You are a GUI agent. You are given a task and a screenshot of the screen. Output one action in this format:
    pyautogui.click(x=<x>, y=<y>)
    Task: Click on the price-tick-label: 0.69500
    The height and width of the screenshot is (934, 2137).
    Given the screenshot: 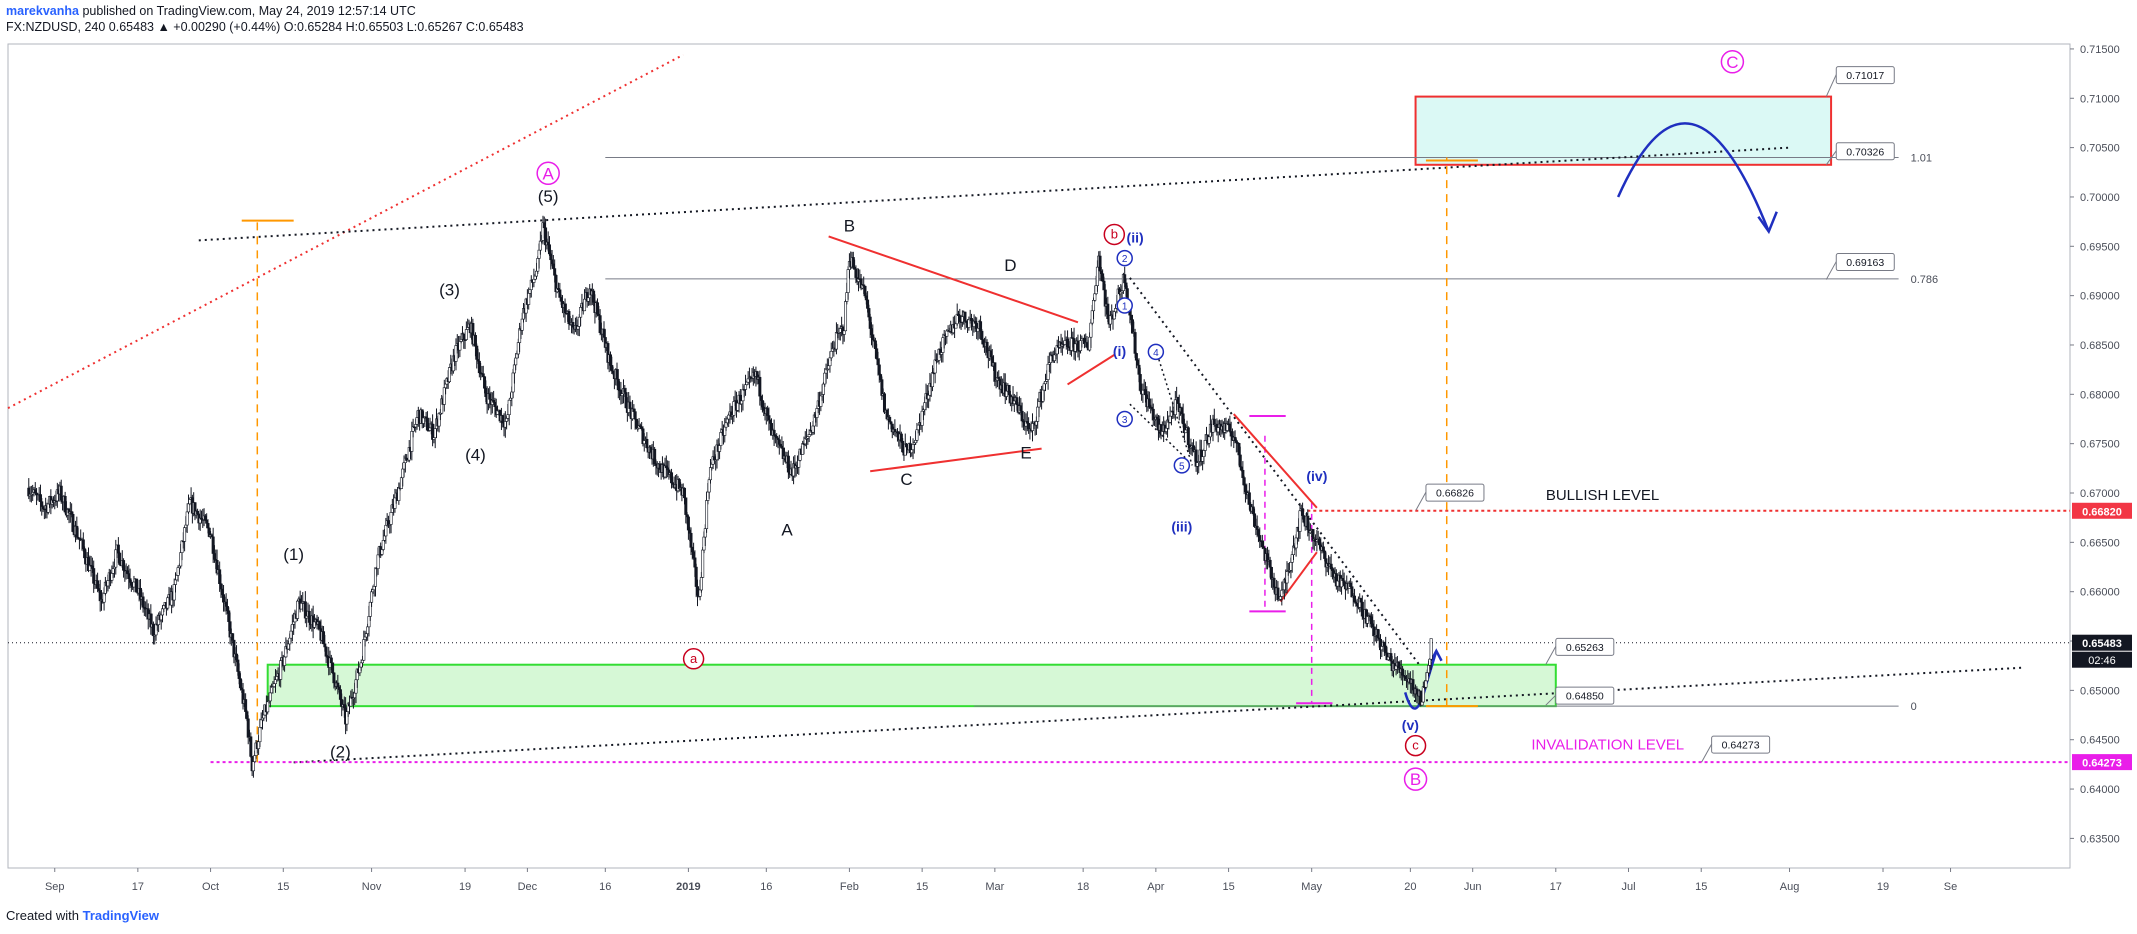 What is the action you would take?
    pyautogui.click(x=2100, y=247)
    